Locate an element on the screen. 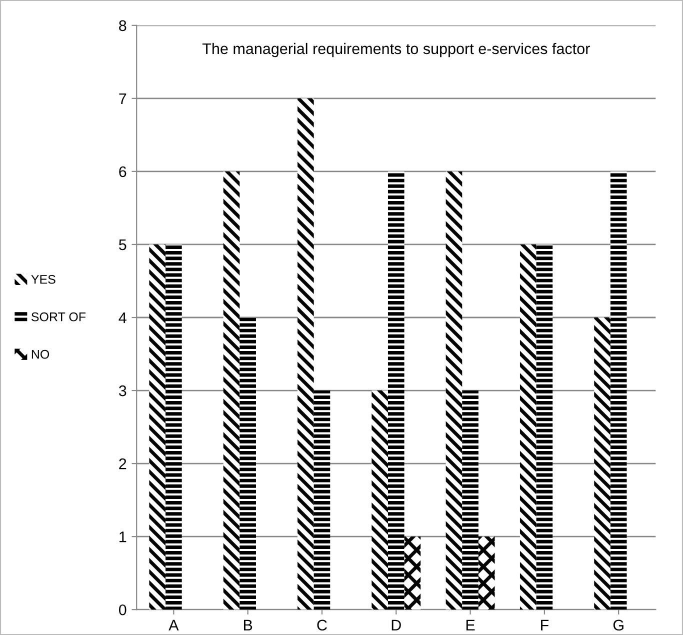 The width and height of the screenshot is (683, 635). y-tick-label: 3 is located at coordinates (122, 390).